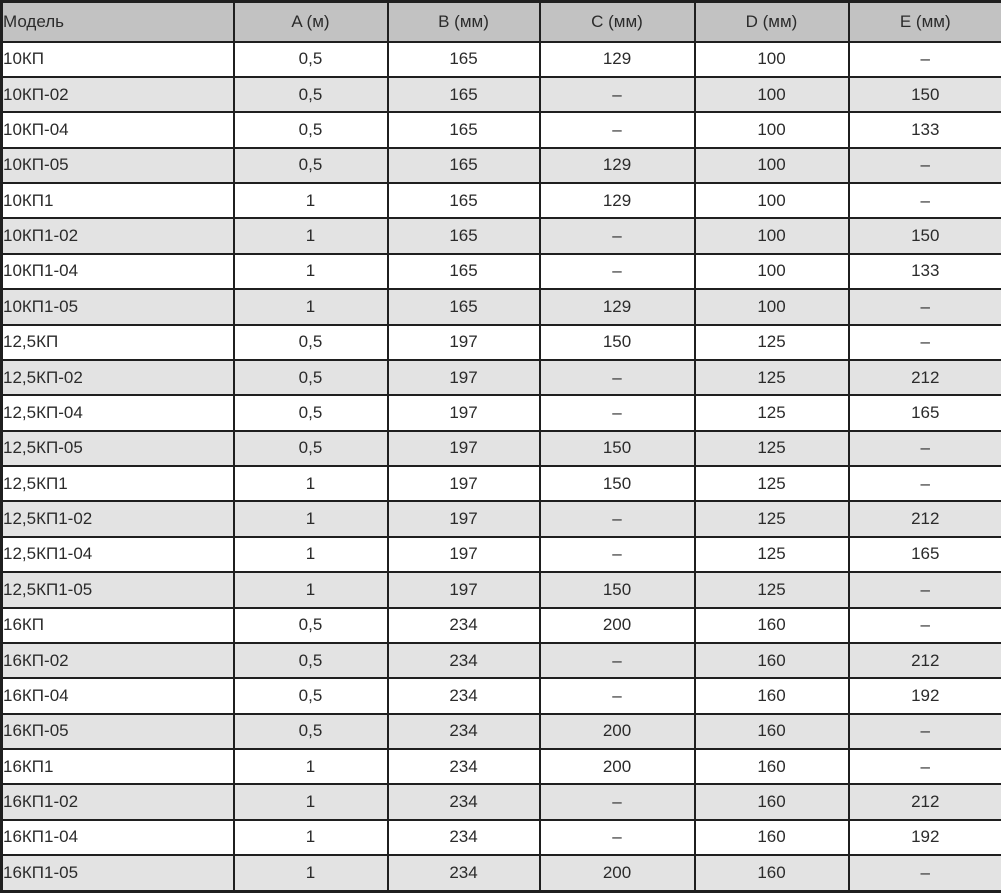 The height and width of the screenshot is (893, 1001). What do you see at coordinates (117, 307) in the screenshot?
I see `model-cell: 10КП1-05` at bounding box center [117, 307].